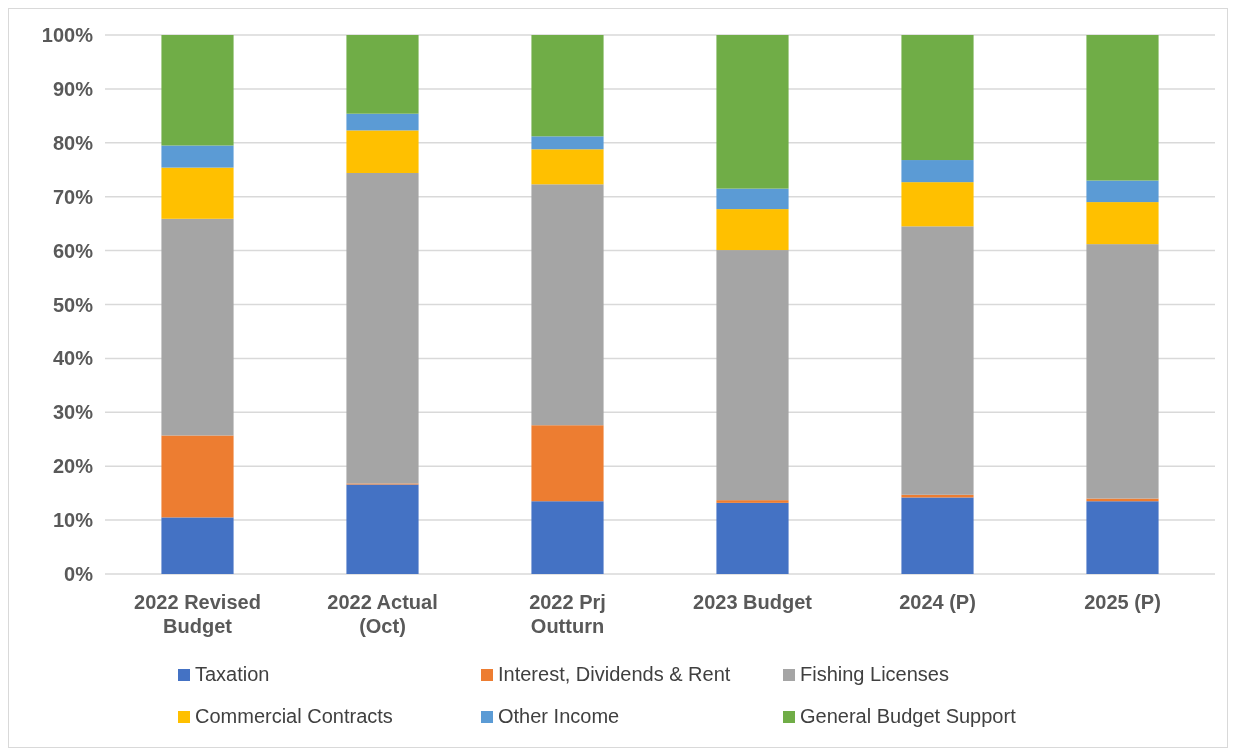 The width and height of the screenshot is (1236, 755). I want to click on y-tick-label: 80%, so click(73, 142).